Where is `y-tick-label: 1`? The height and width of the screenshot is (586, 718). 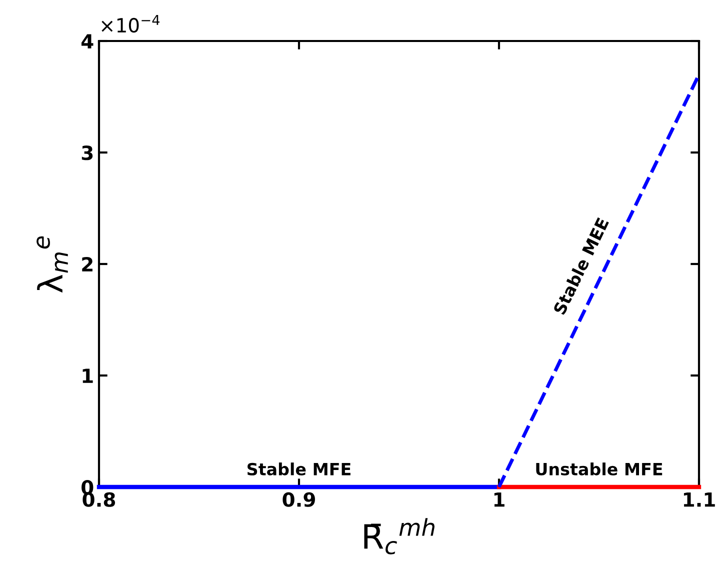
y-tick-label: 1 is located at coordinates (87, 375).